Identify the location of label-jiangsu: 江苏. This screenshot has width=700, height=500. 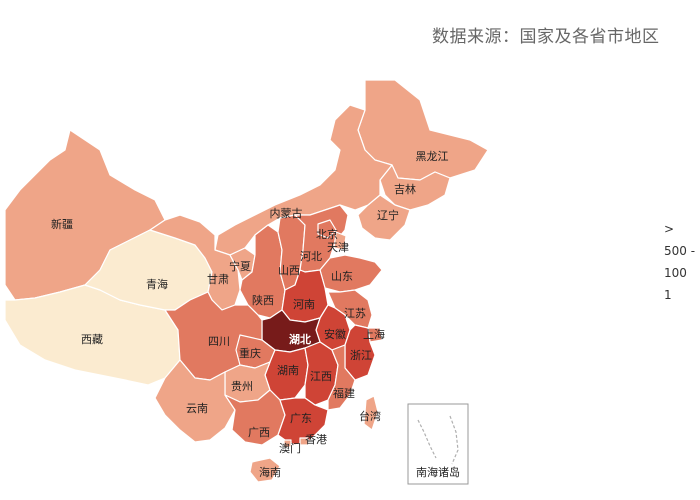
(355, 313).